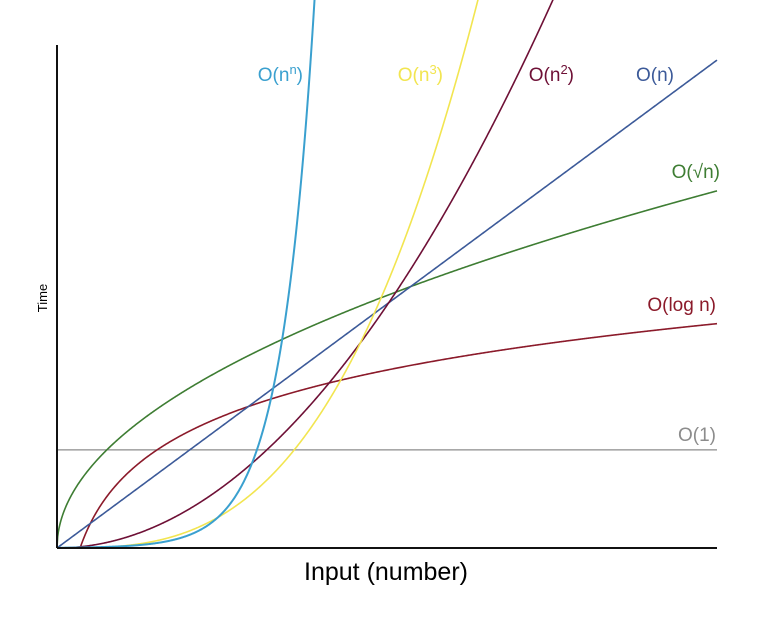 This screenshot has height=630, width=770. Describe the element at coordinates (280, 74) in the screenshot. I see `series-label-7: O(nn)` at that location.